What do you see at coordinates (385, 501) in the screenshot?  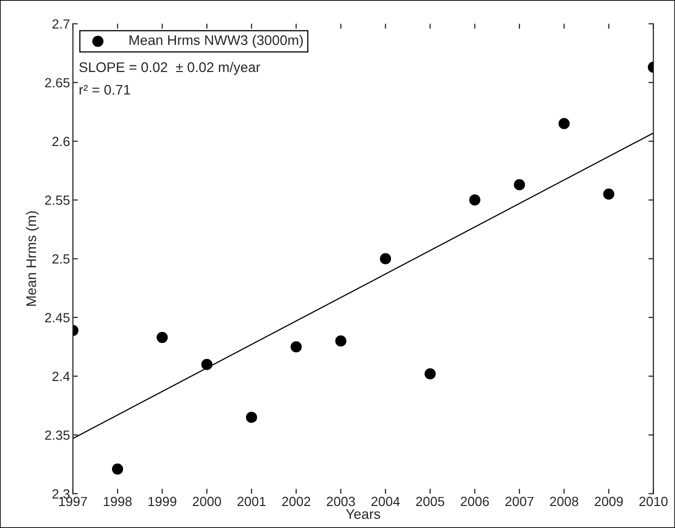 I see `x-tick-label: 2004` at bounding box center [385, 501].